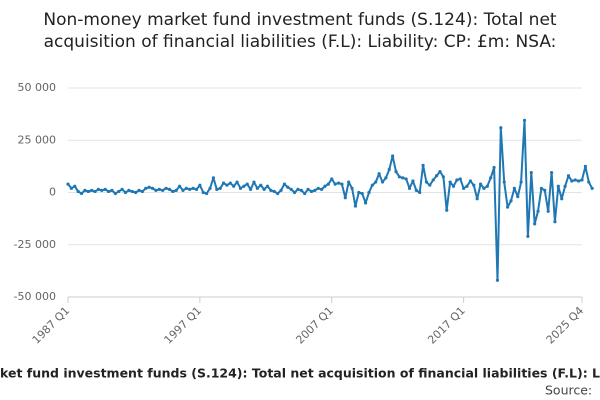  What do you see at coordinates (446, 325) in the screenshot?
I see `x-tick-label: 2017 Q1` at bounding box center [446, 325].